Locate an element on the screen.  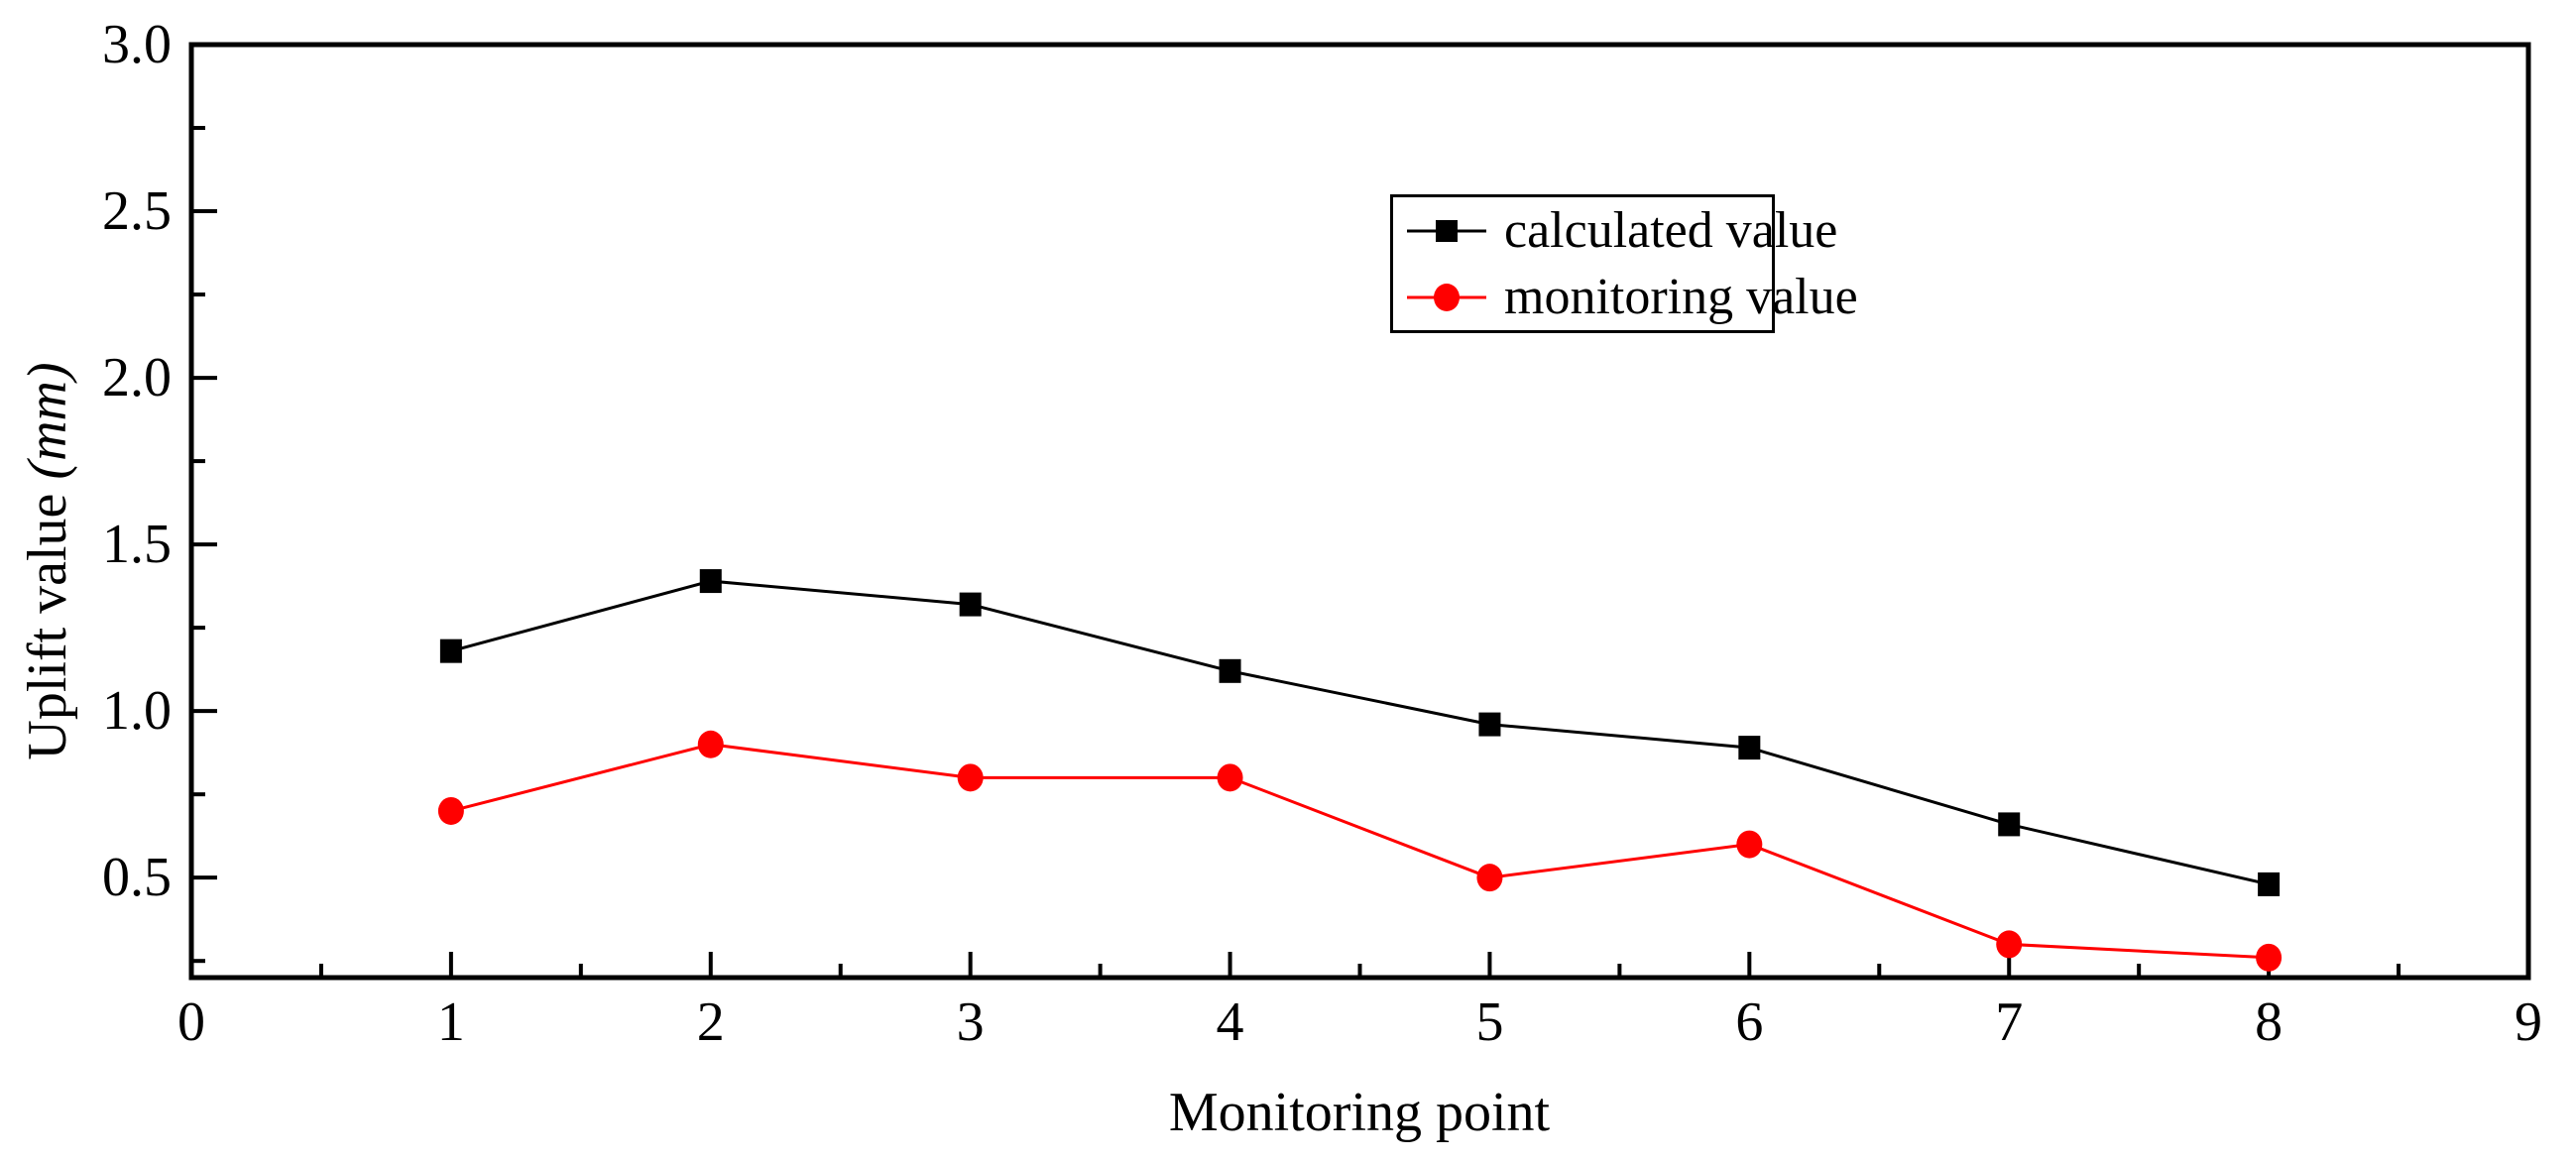
legend-item-monitoring-value: monitoring value is located at coordinates (1625, 297).